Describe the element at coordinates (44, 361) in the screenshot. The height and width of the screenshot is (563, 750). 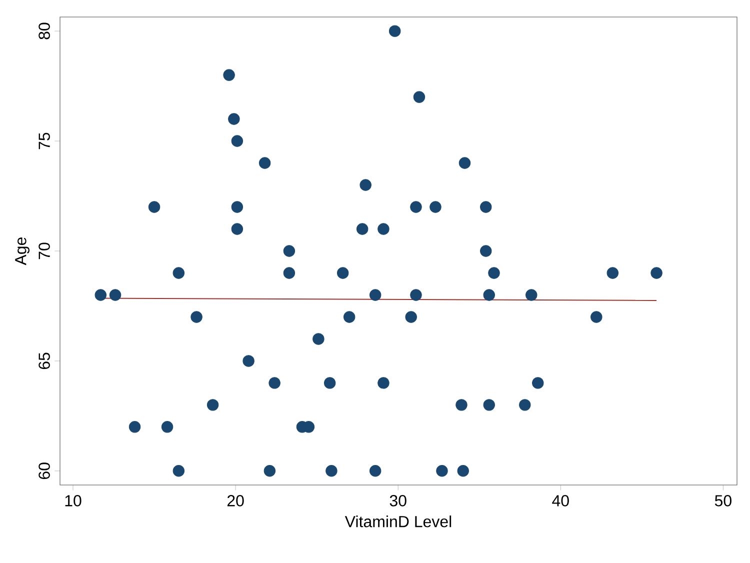
I see `y-tick-label: 65` at that location.